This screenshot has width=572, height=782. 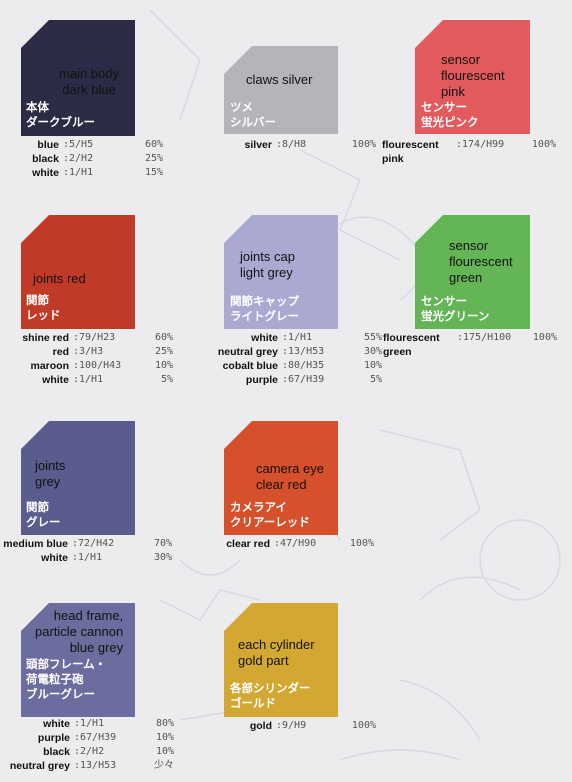 I want to click on mix-row: red:3/H3 25%, so click(x=92, y=352).